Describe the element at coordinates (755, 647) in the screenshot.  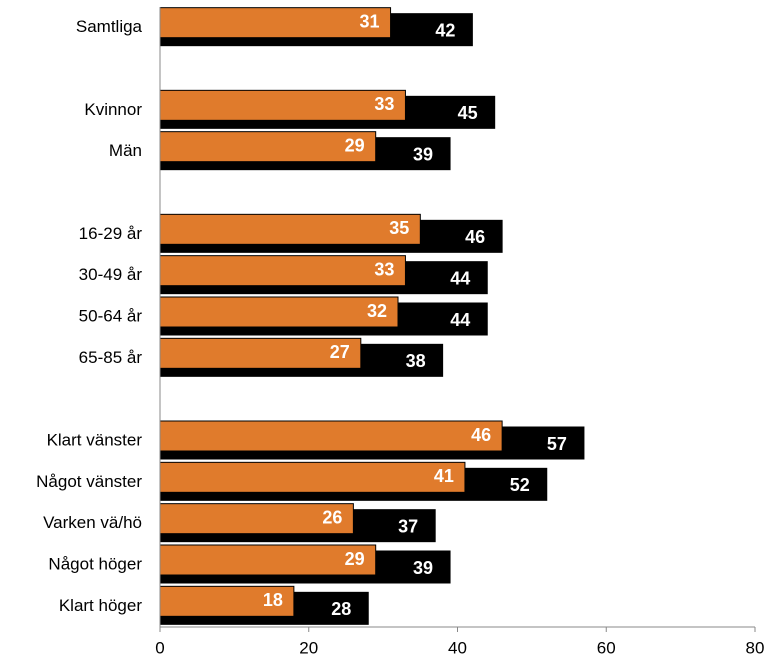
I see `x-tick-label: 80` at that location.